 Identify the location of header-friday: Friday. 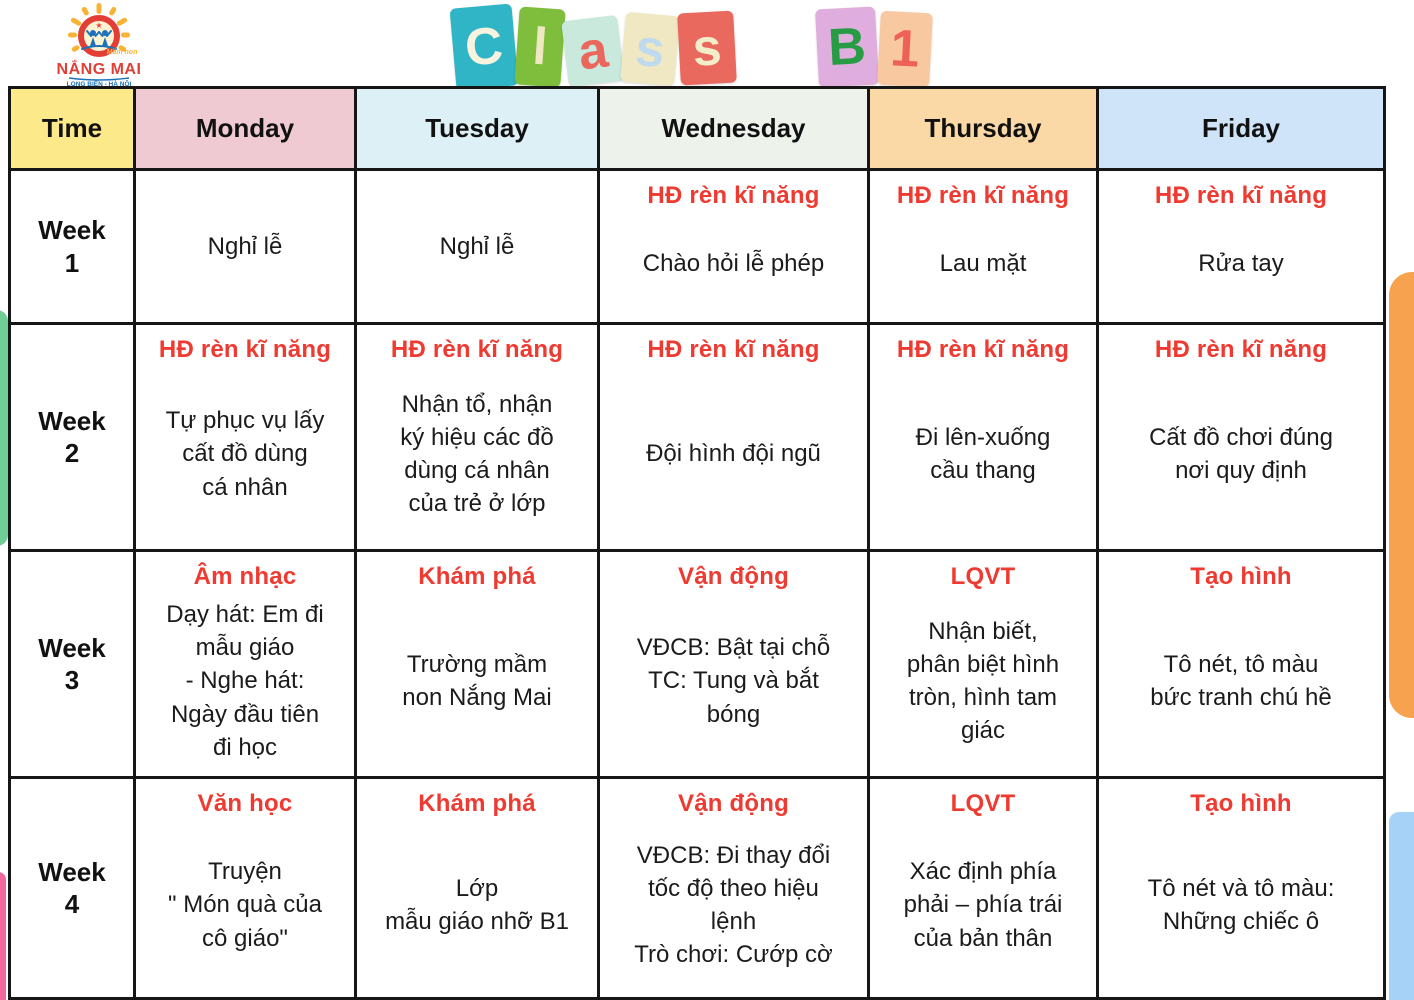
(1241, 130).